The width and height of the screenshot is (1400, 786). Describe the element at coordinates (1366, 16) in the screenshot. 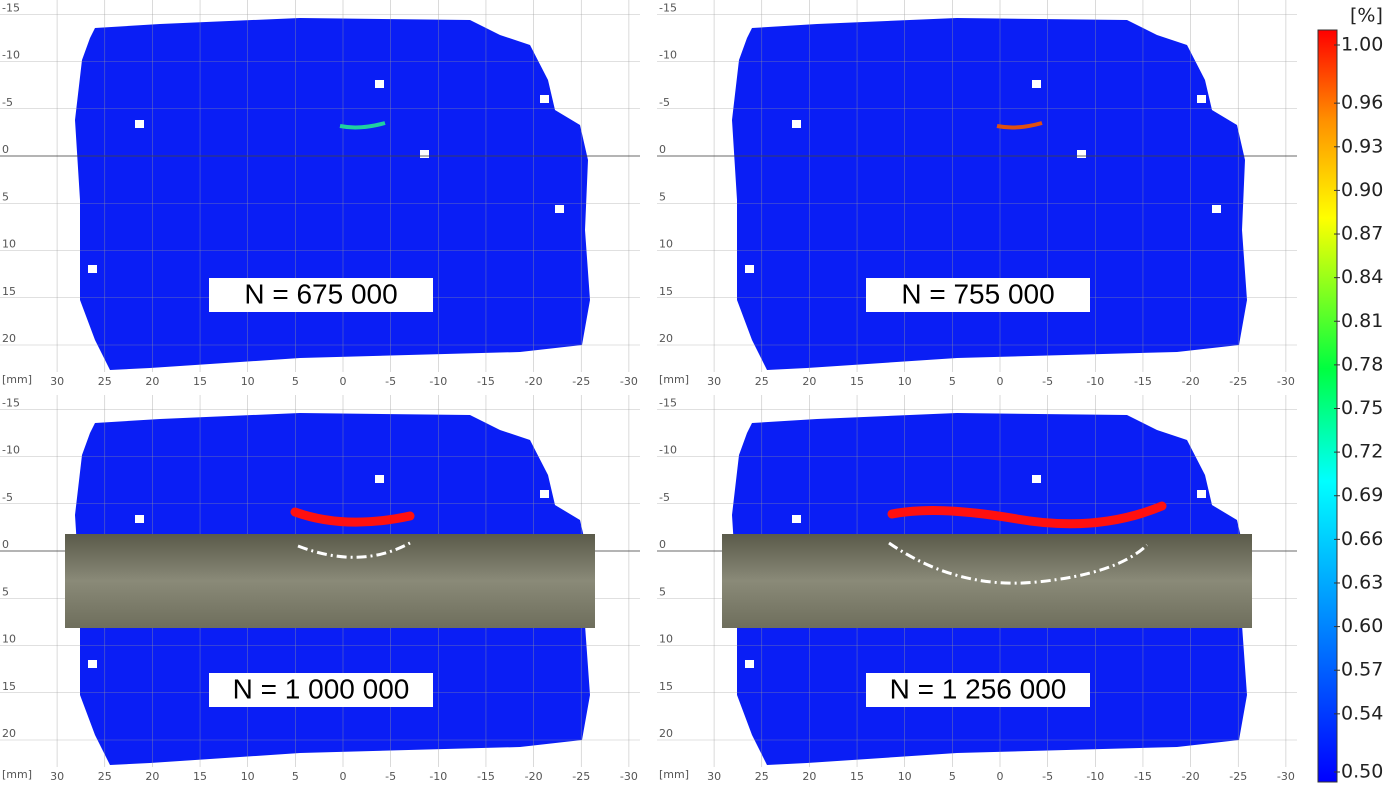

I see `colorbar-unit: [%]` at that location.